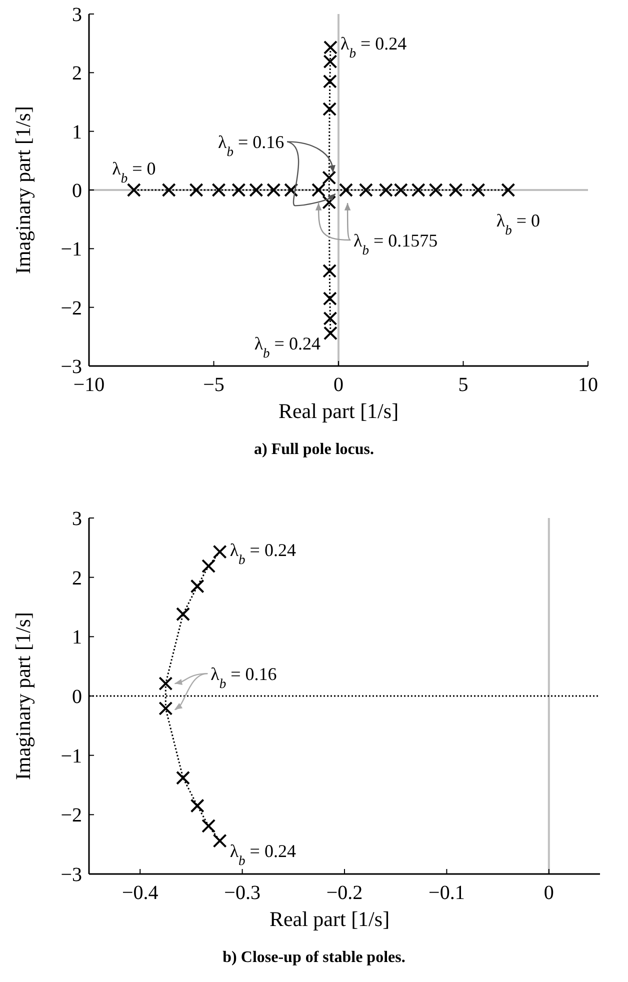  What do you see at coordinates (463, 385) in the screenshot?
I see `x-tick-label: 5` at bounding box center [463, 385].